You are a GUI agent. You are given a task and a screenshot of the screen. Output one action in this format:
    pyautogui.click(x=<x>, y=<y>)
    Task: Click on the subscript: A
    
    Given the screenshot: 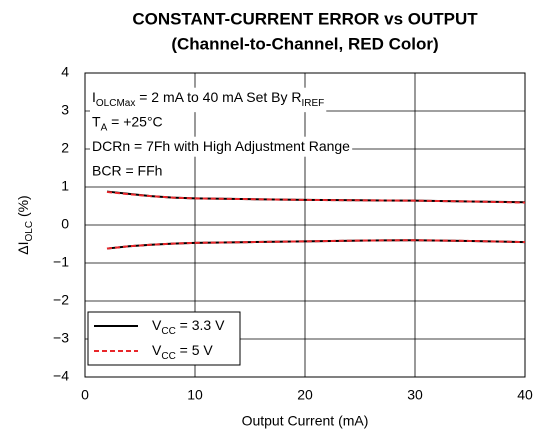 What is the action you would take?
    pyautogui.click(x=104, y=128)
    